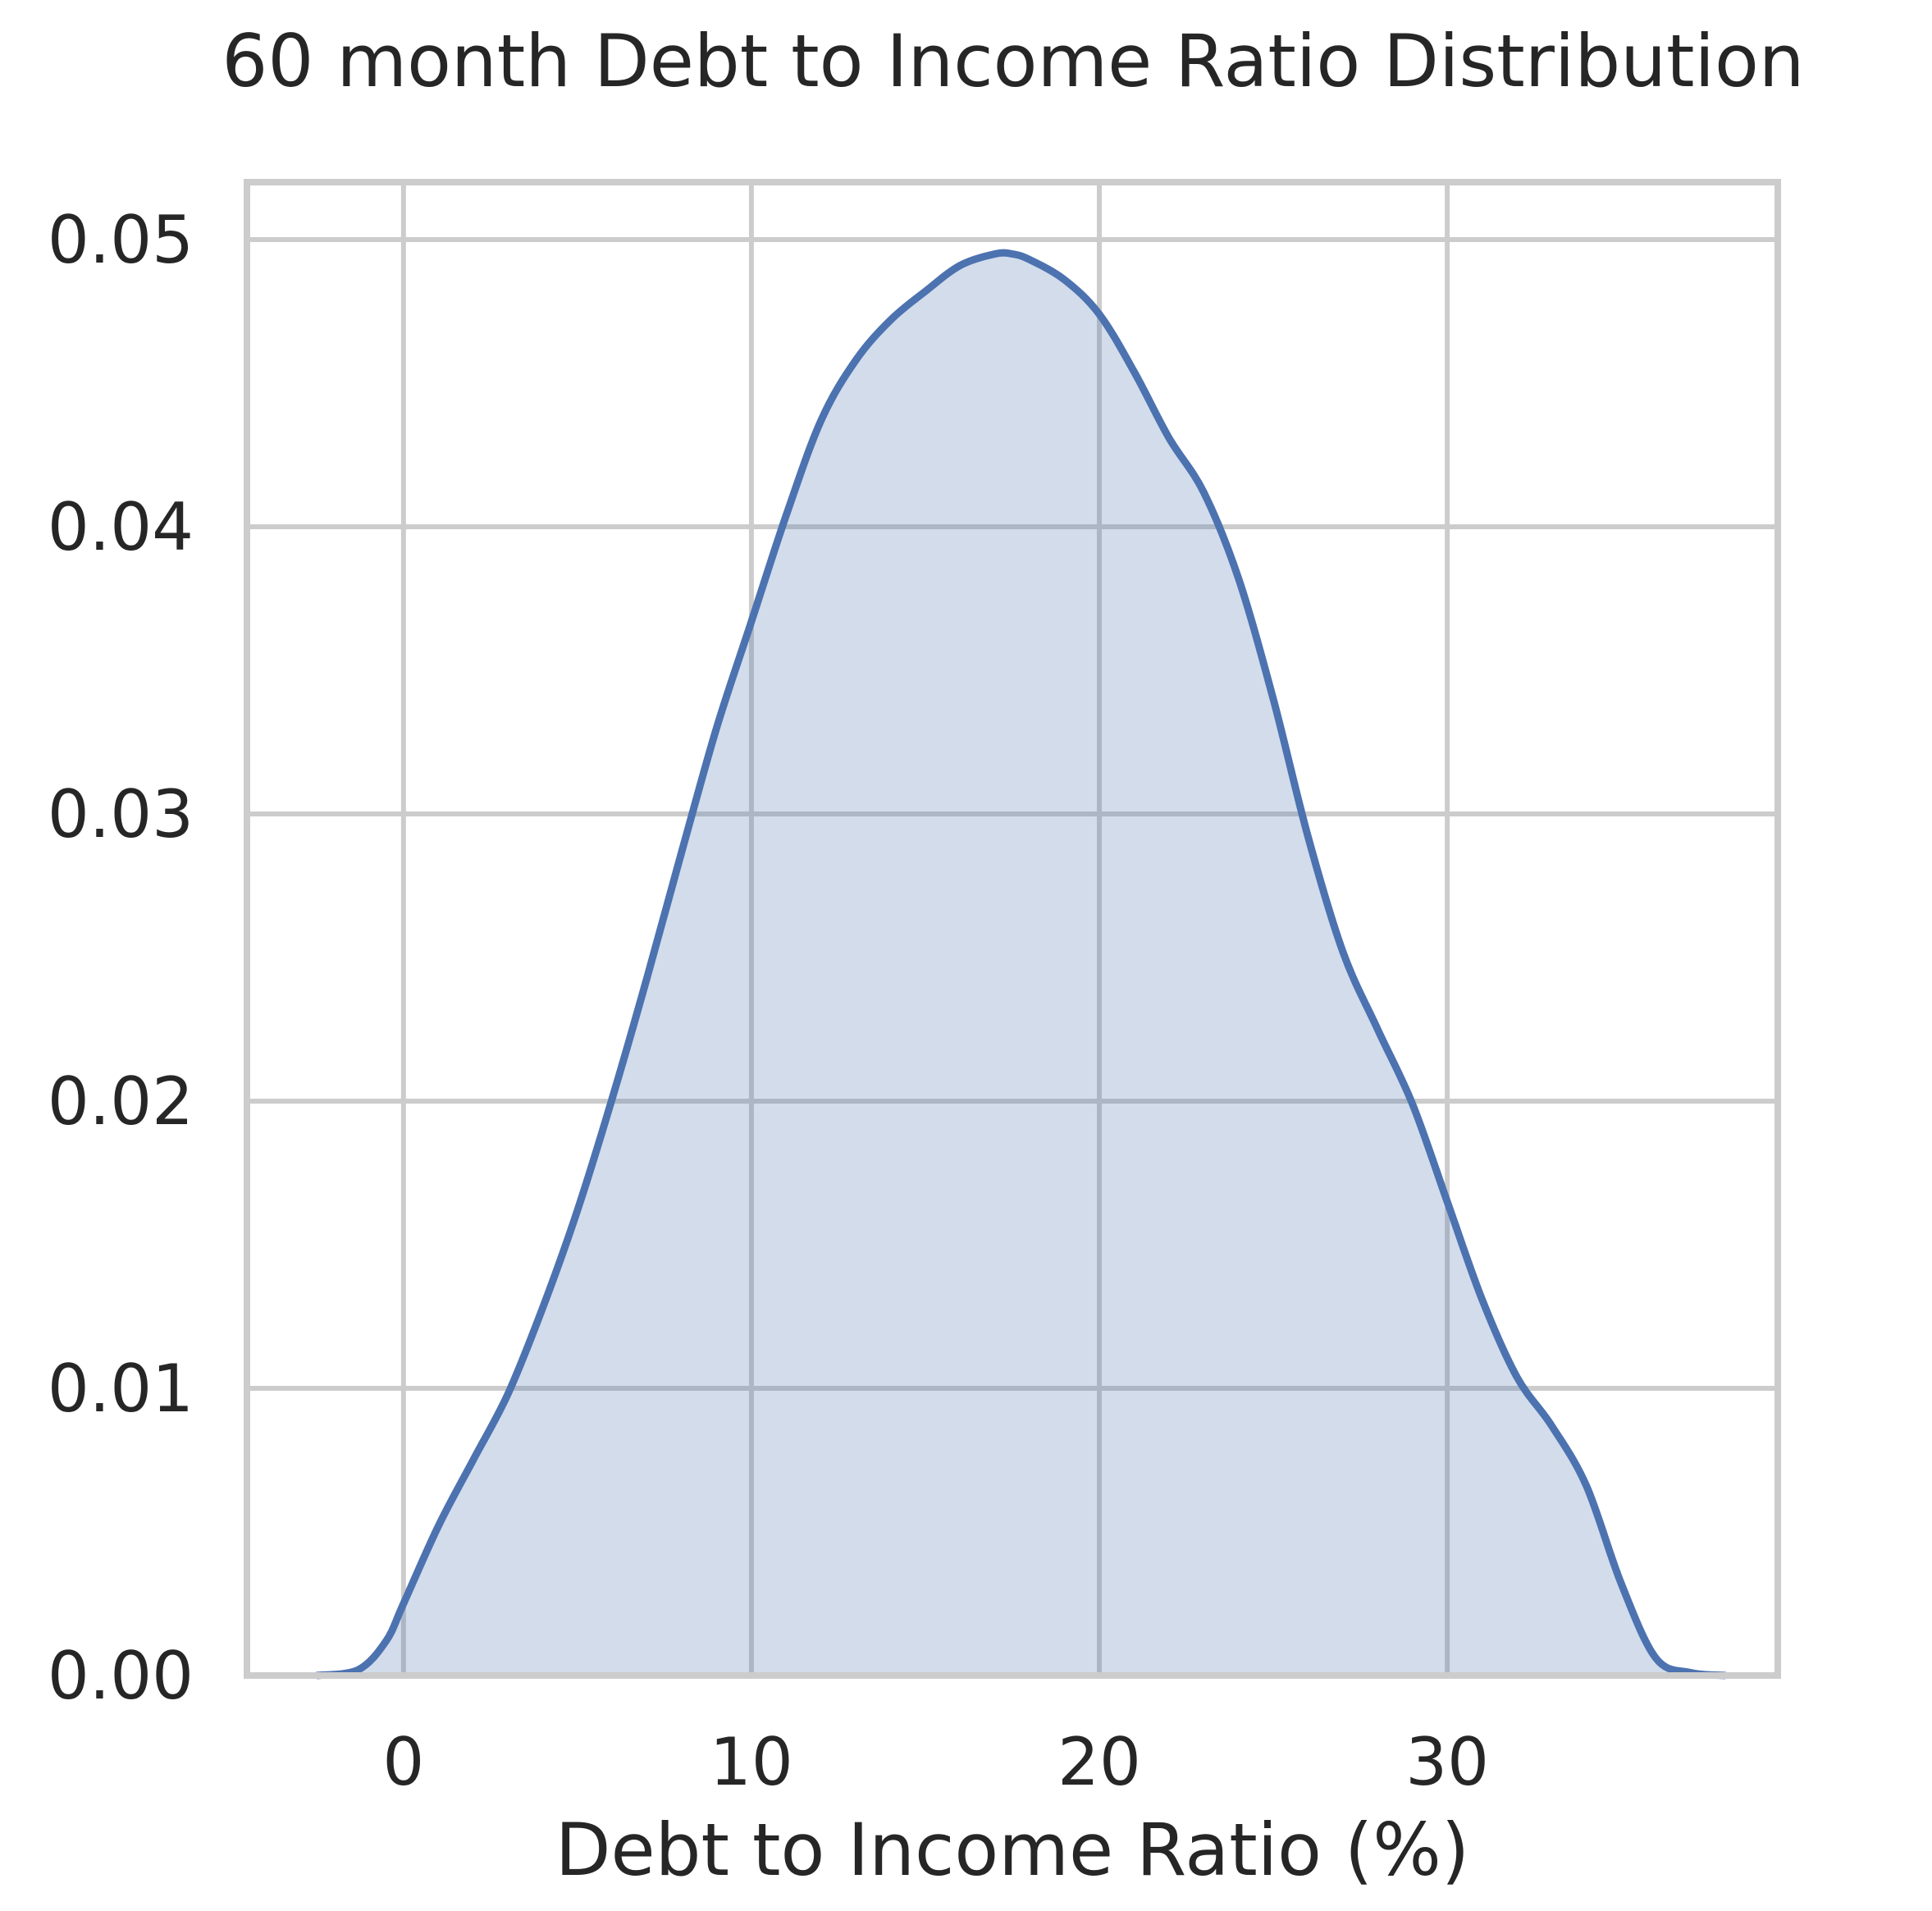 Image resolution: width=1932 pixels, height=1911 pixels. I want to click on y-tick-label: 0.00, so click(121, 1676).